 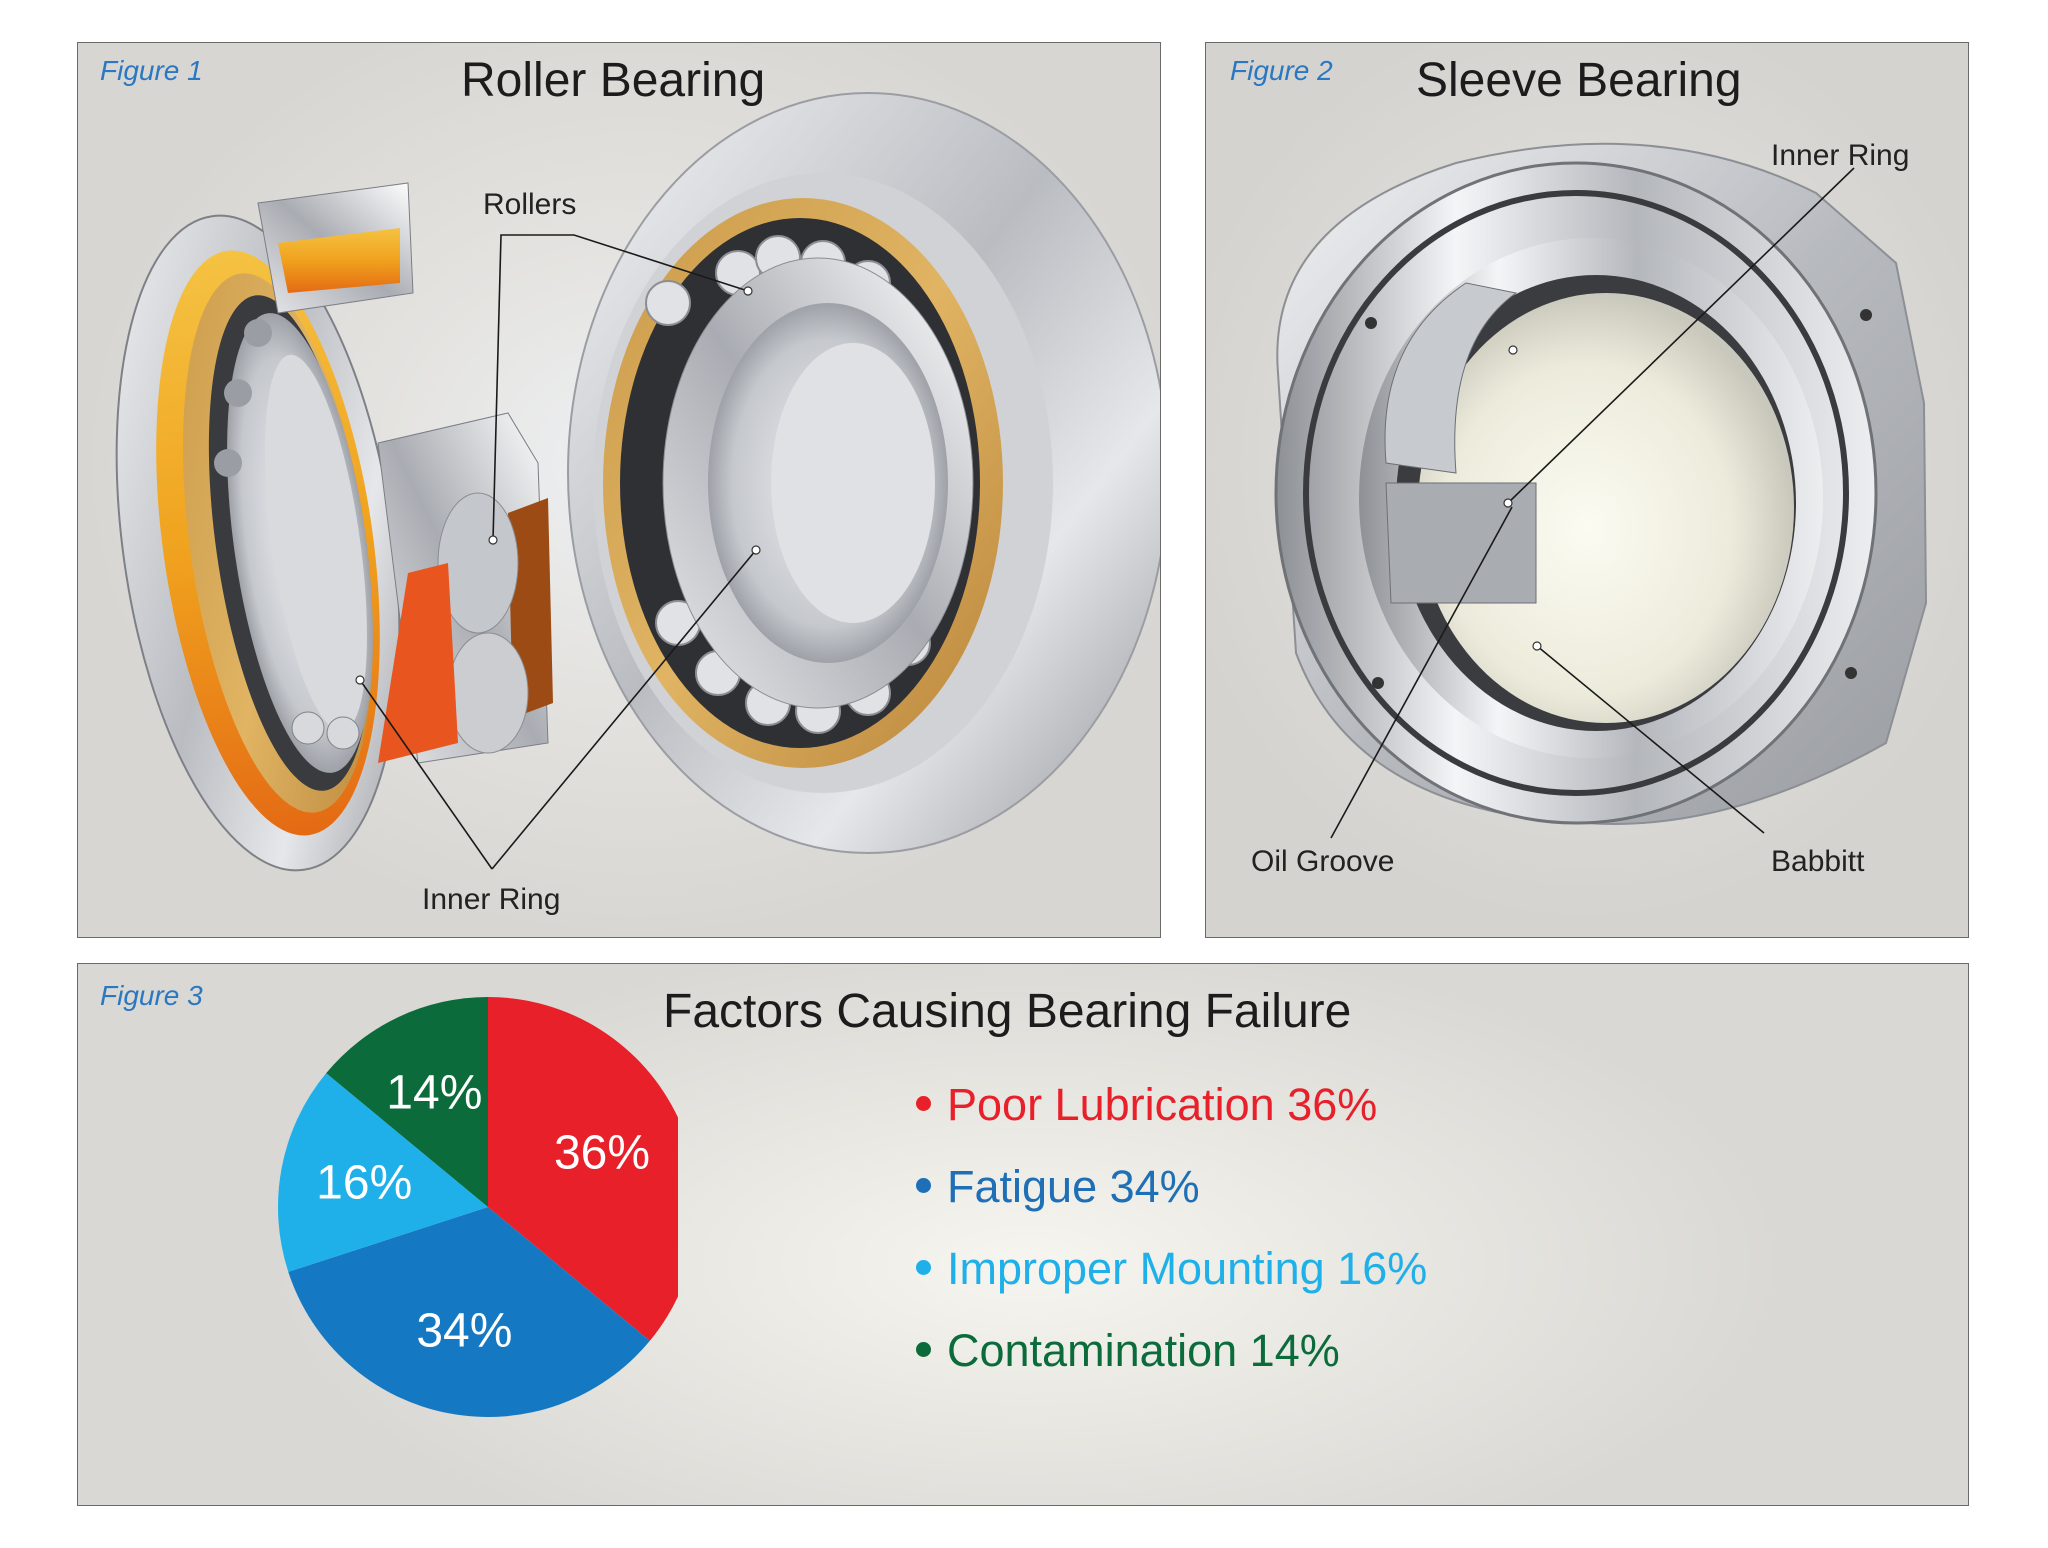 I want to click on pie-slice-contamination, so click(x=407, y=1102).